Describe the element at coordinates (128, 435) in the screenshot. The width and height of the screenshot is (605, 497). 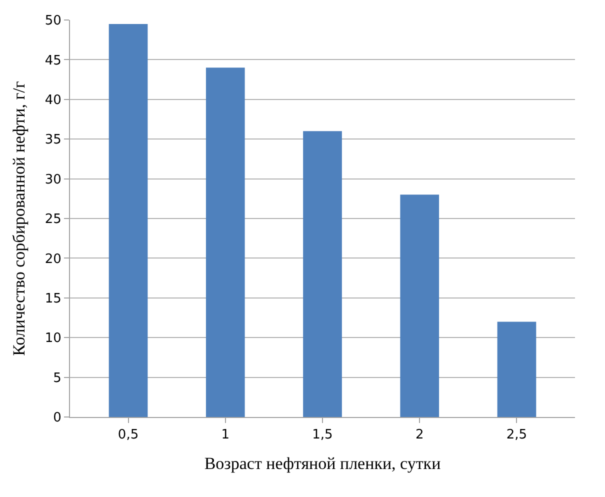
I see `x-tick-label: 0,5` at that location.